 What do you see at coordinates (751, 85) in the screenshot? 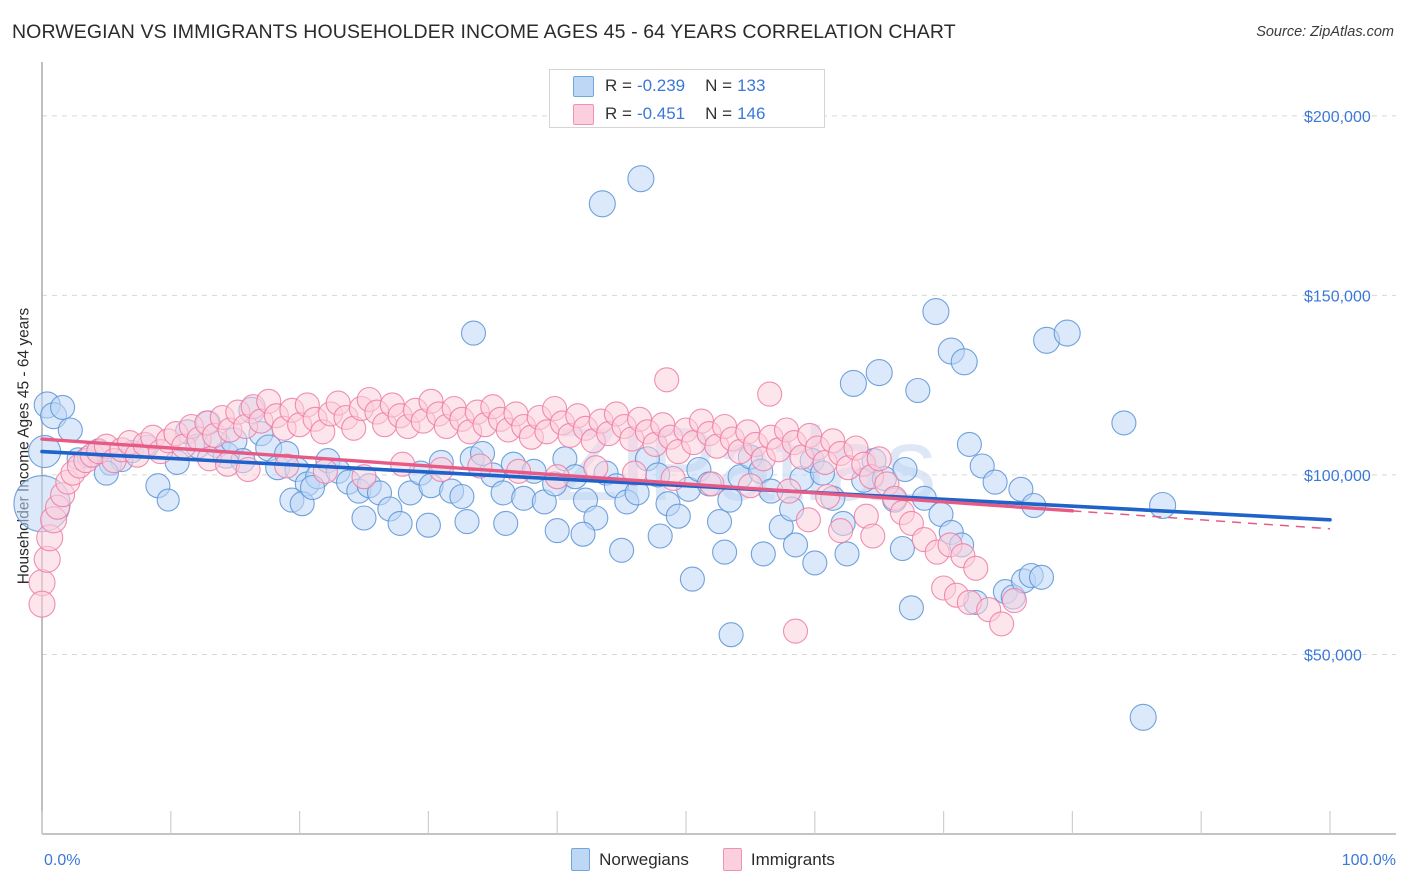
I see `n-value-norwegians: 133` at bounding box center [751, 85].